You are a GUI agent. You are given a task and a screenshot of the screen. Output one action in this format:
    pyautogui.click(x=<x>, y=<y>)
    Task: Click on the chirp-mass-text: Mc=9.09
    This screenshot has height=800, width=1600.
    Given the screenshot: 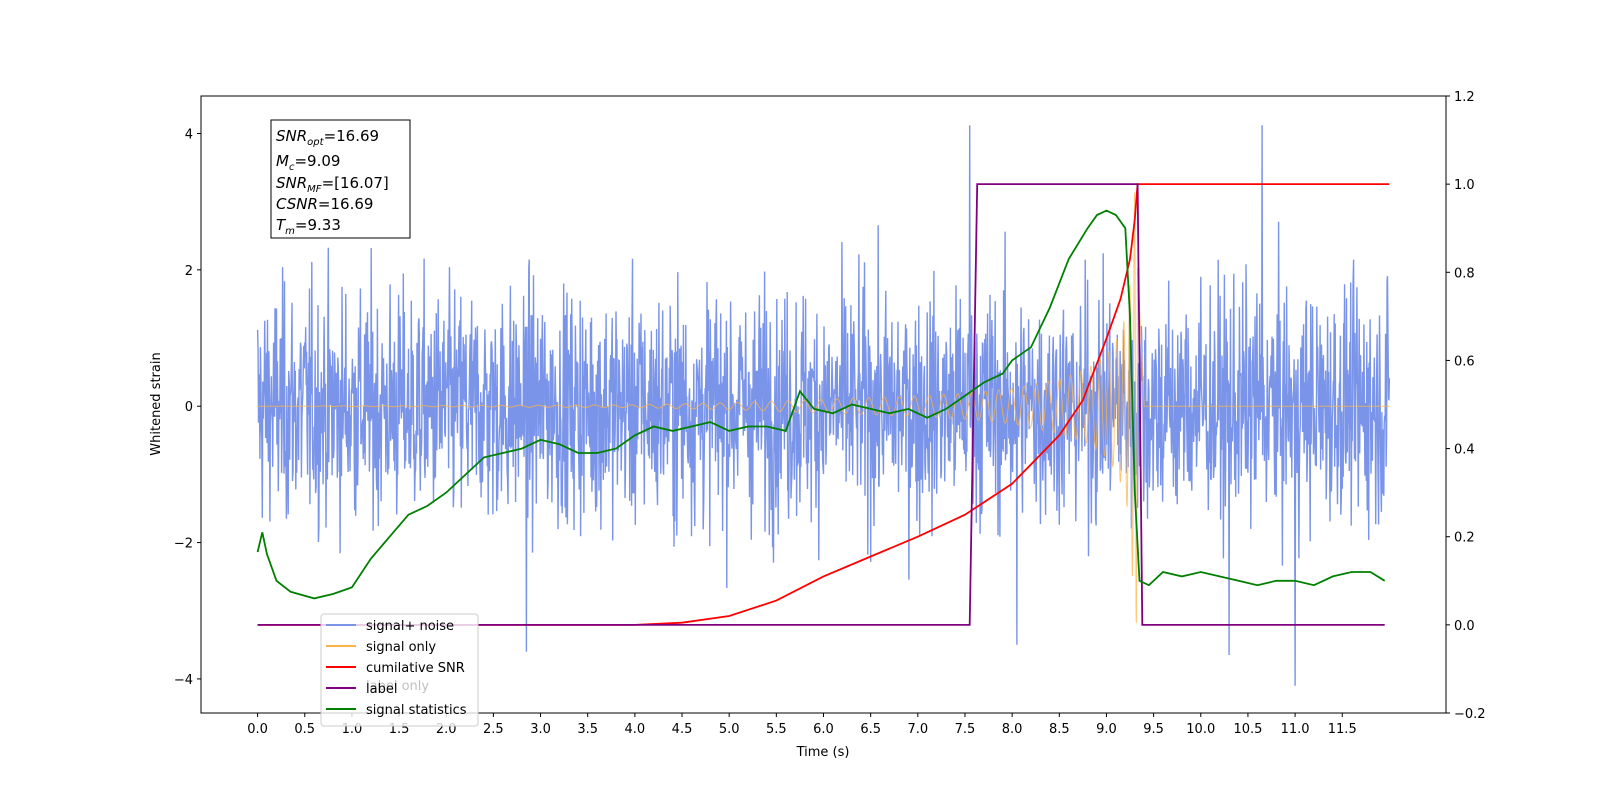 What is the action you would take?
    pyautogui.click(x=308, y=162)
    